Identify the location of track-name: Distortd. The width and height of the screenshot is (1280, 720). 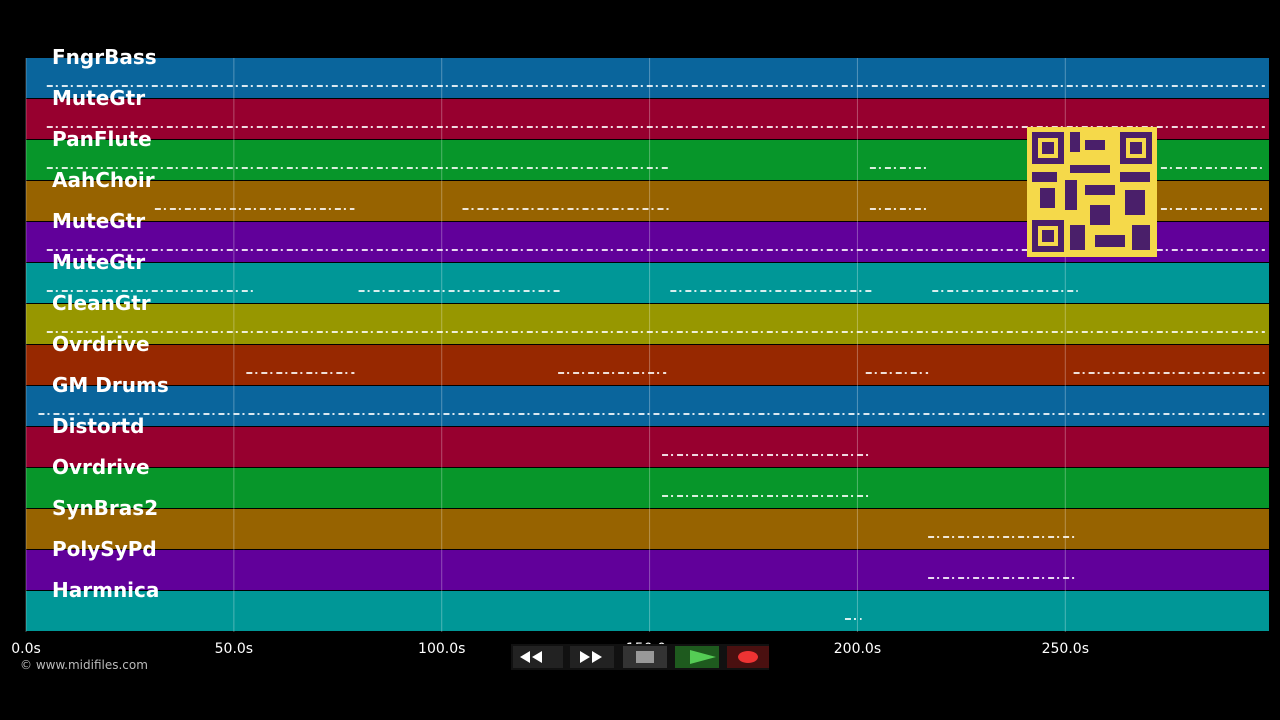
(98, 426).